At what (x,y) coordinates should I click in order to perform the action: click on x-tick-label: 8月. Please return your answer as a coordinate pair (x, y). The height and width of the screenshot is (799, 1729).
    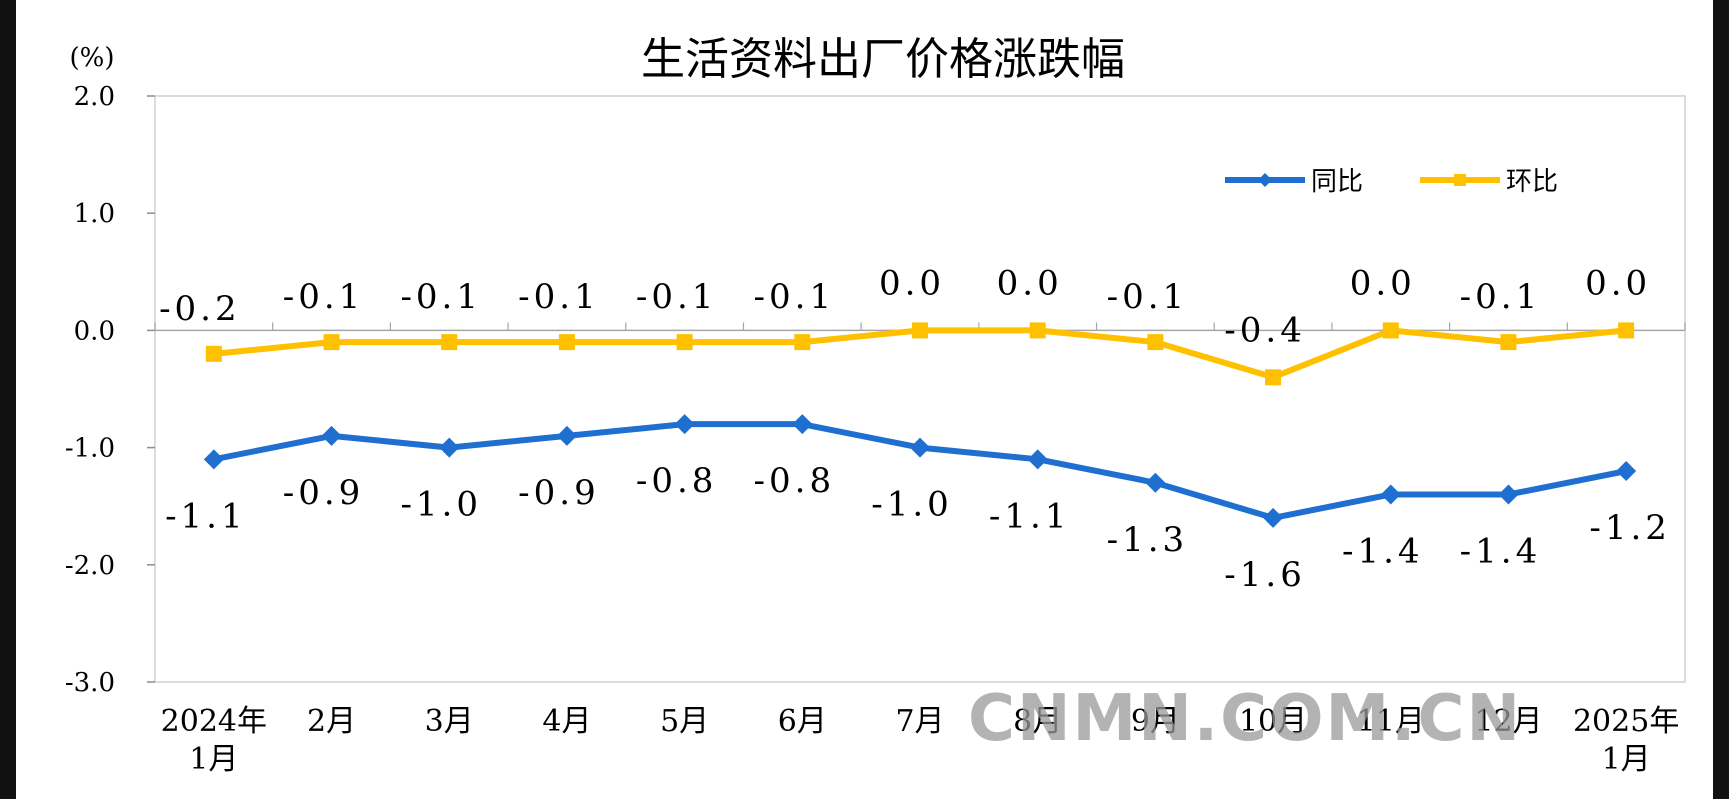
    Looking at the image, I should click on (1037, 721).